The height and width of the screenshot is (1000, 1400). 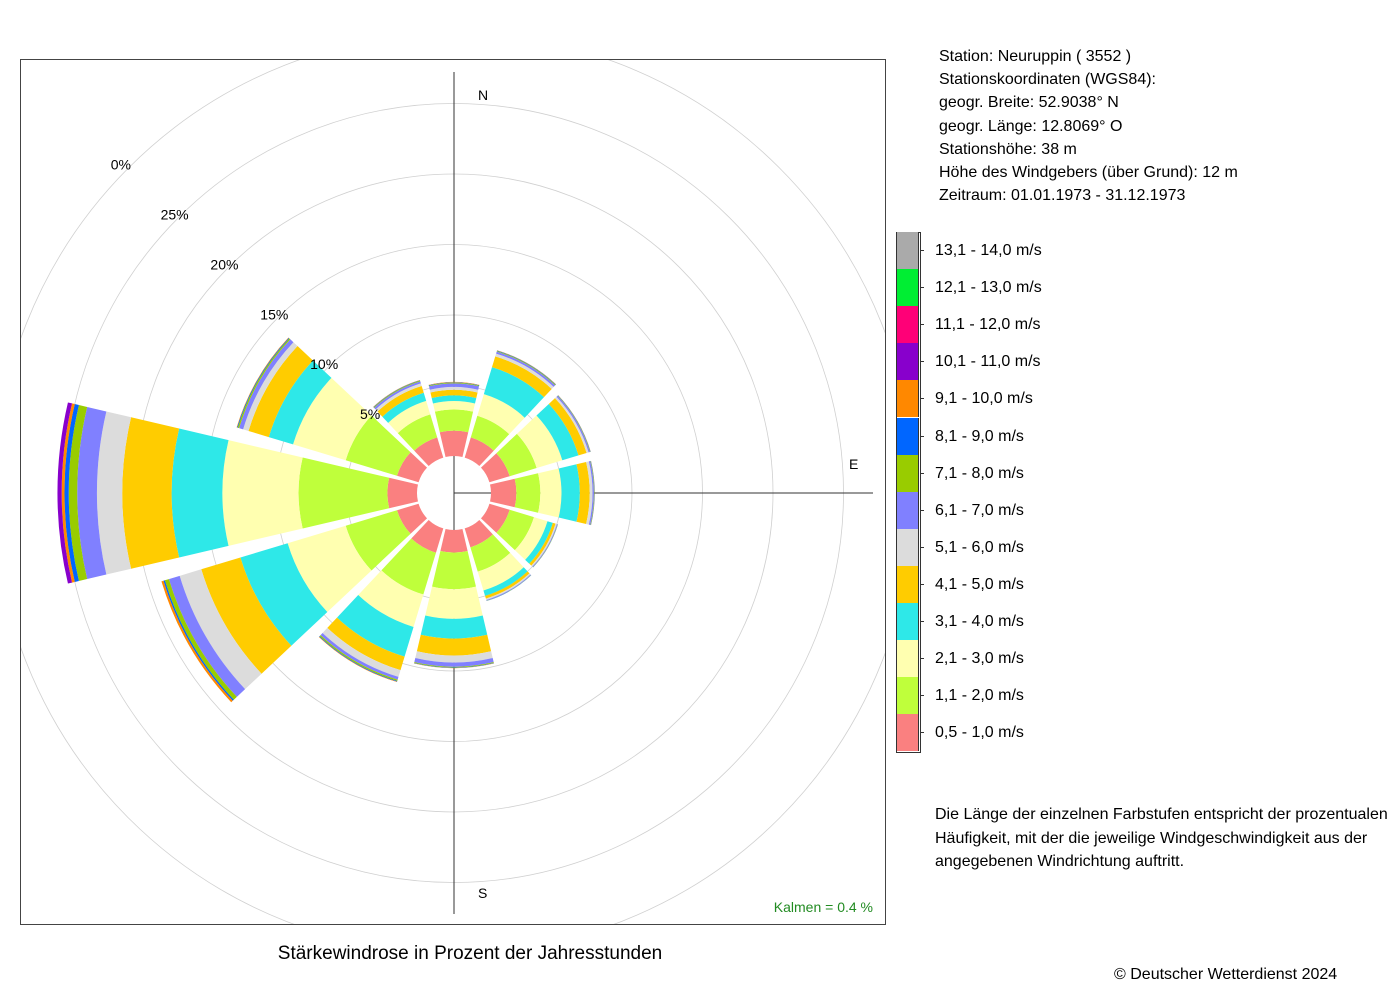 What do you see at coordinates (1062, 196) in the screenshot?
I see `time-period: Zeitraum: 01.01.1973 - 31.12.1973` at bounding box center [1062, 196].